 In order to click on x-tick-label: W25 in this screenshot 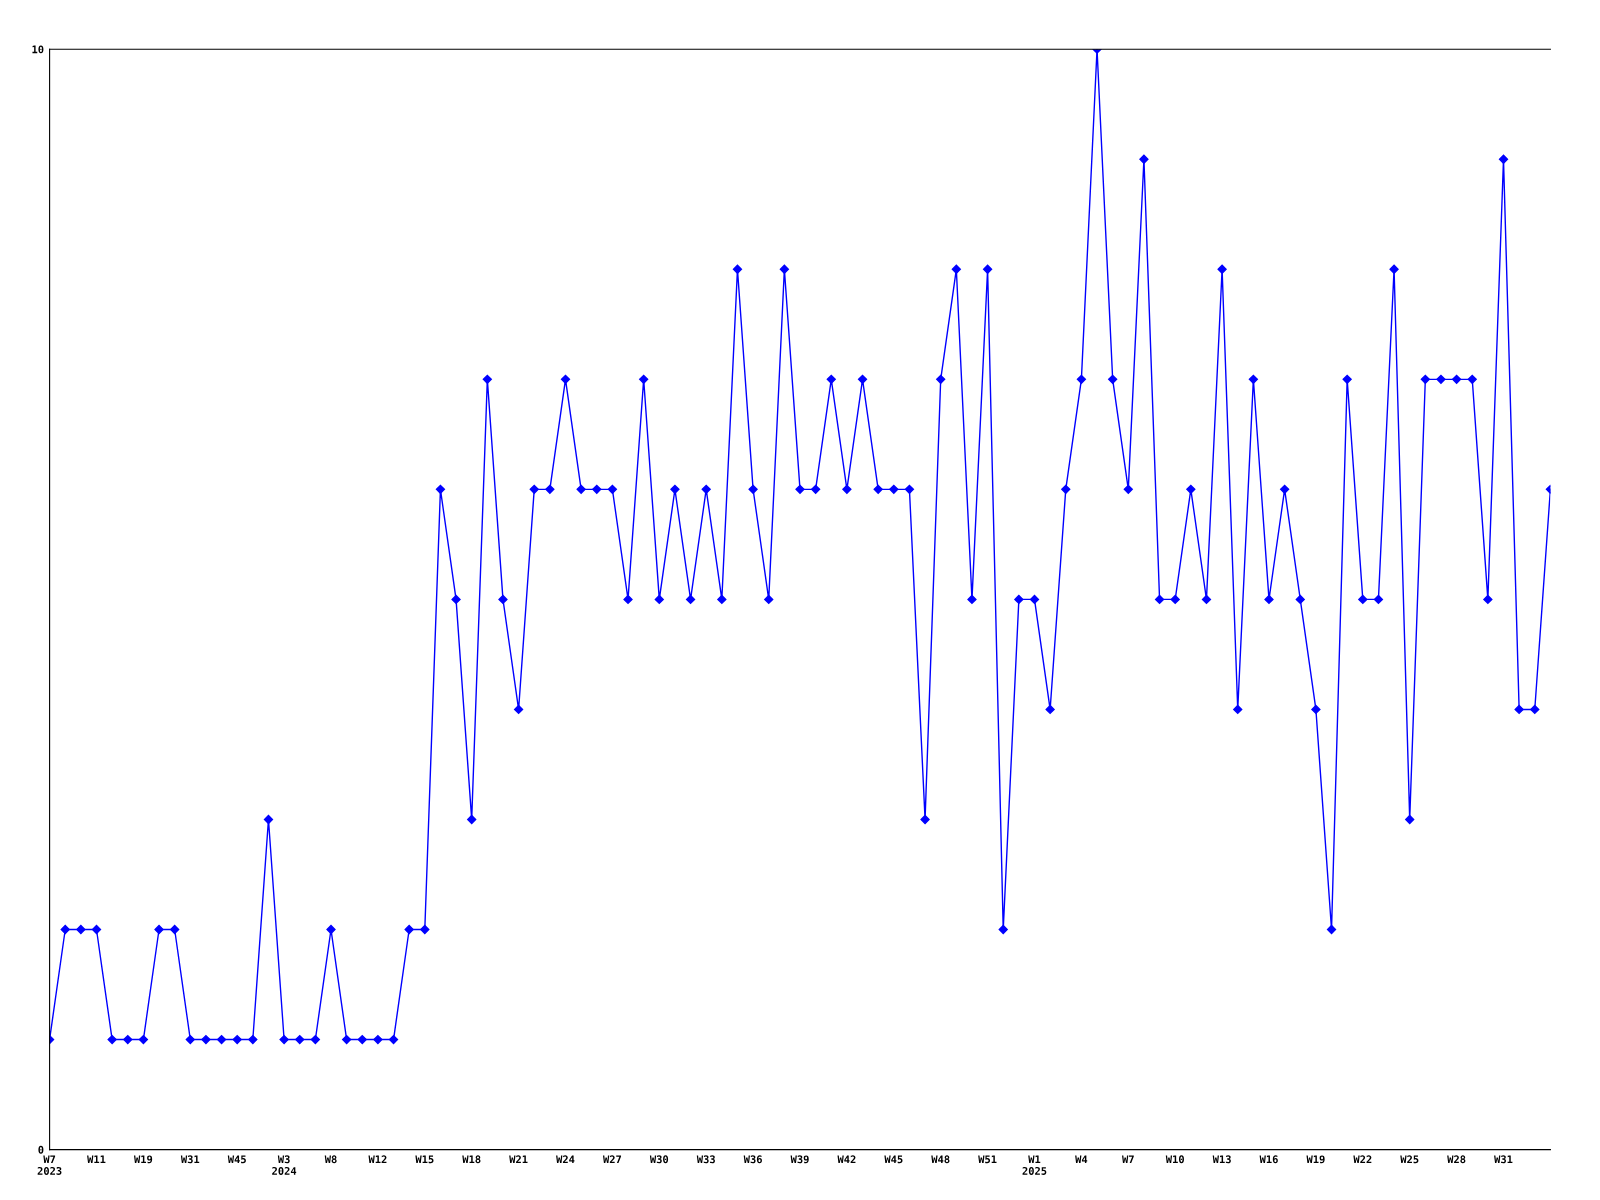, I will do `click(1409, 1159)`.